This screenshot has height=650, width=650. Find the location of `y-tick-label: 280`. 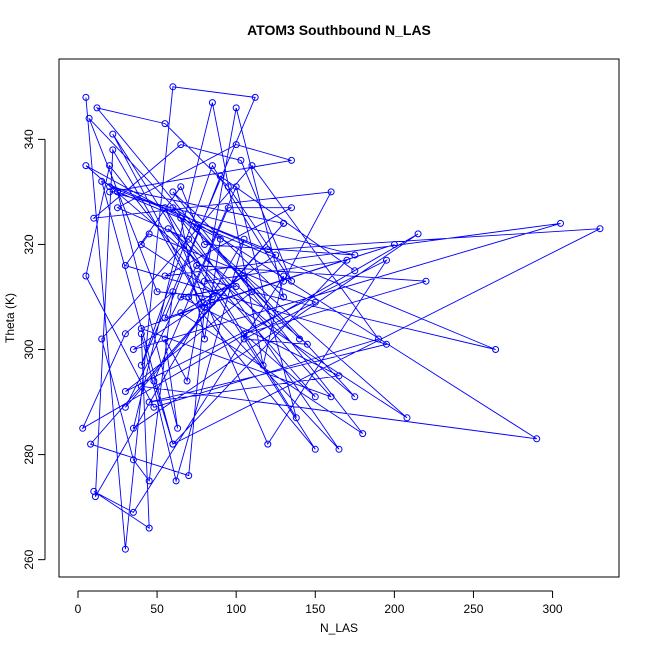

y-tick-label: 280 is located at coordinates (29, 454).